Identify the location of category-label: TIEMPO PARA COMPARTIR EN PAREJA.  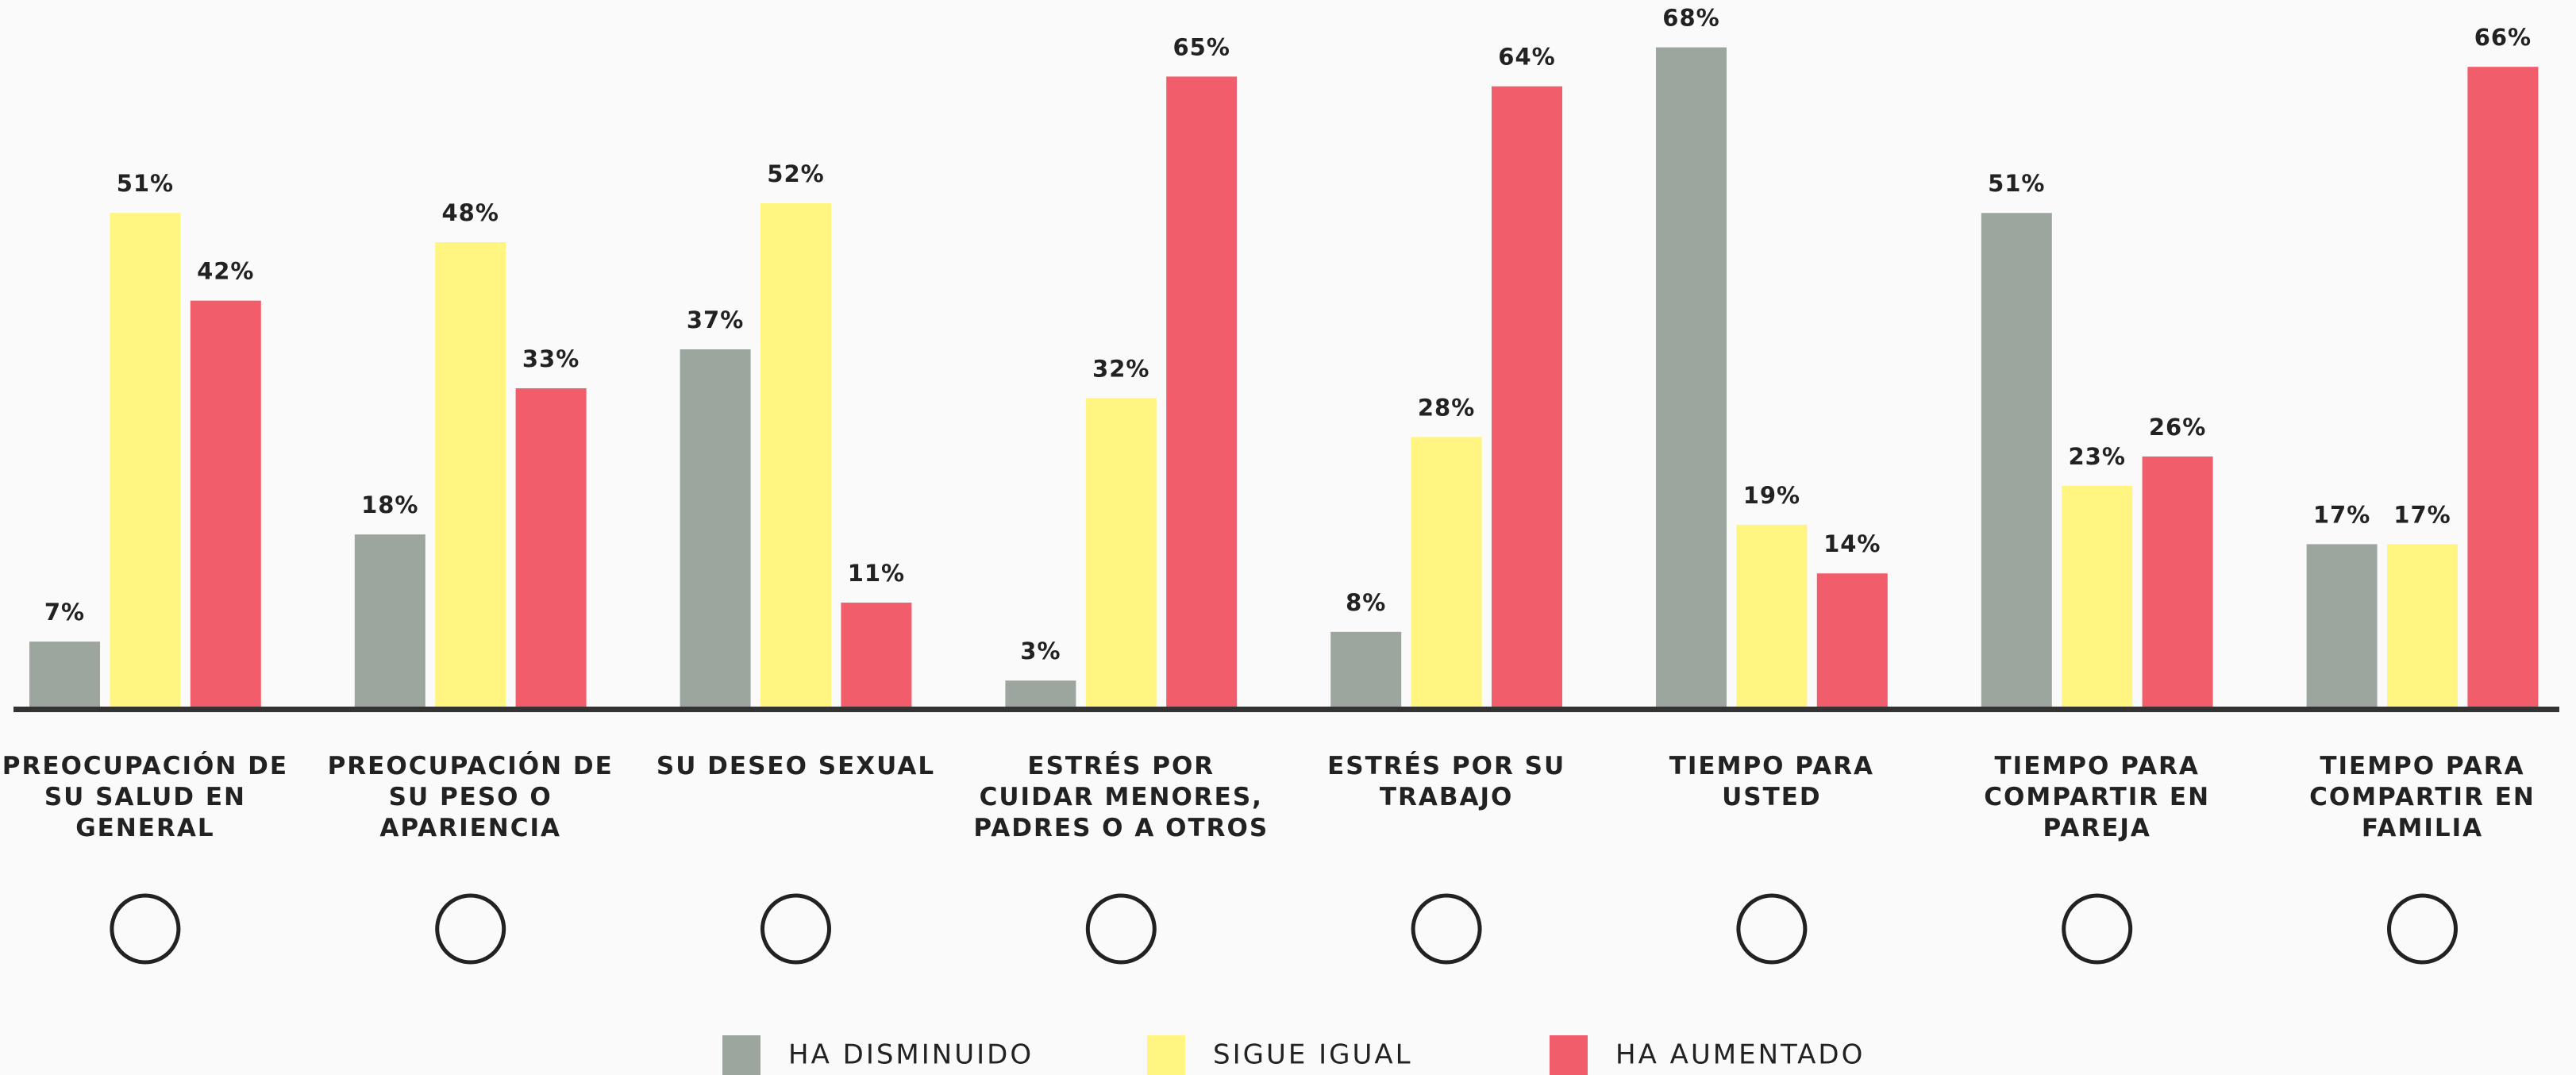
(2097, 797).